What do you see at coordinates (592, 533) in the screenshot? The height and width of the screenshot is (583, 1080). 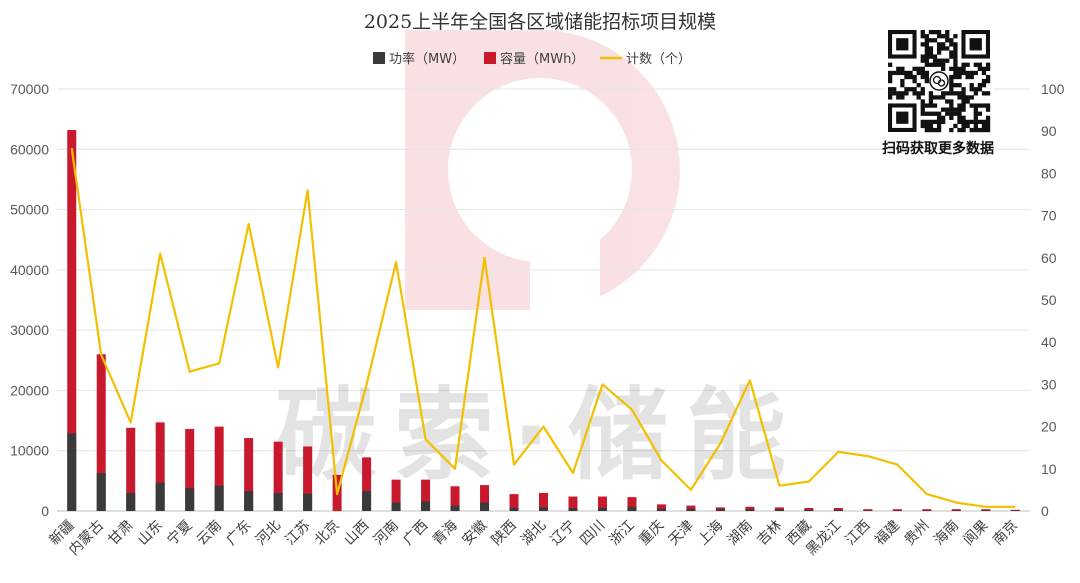 I see `category-label: 四川` at bounding box center [592, 533].